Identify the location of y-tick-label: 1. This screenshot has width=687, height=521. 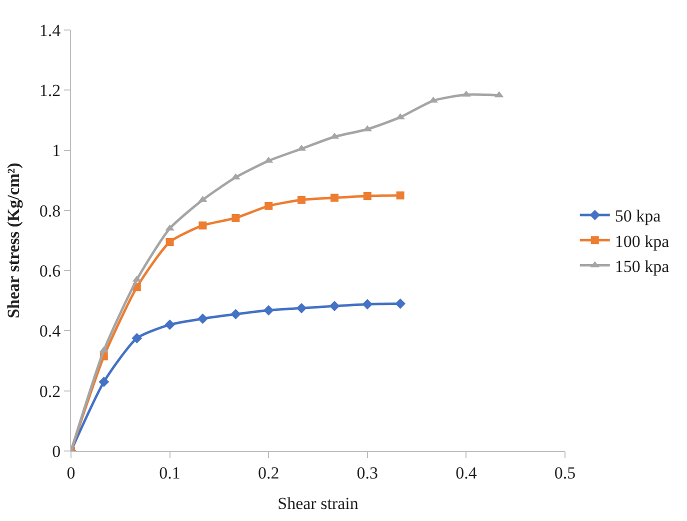
(56, 150).